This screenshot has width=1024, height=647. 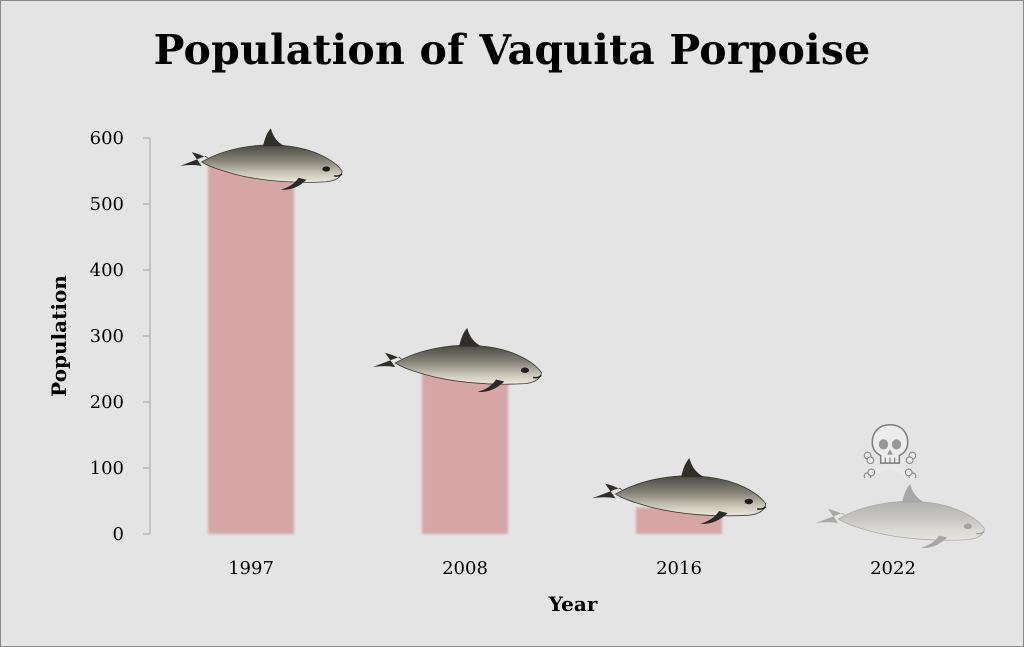 I want to click on faded-vaquita-porpoise-icon, so click(x=900, y=516).